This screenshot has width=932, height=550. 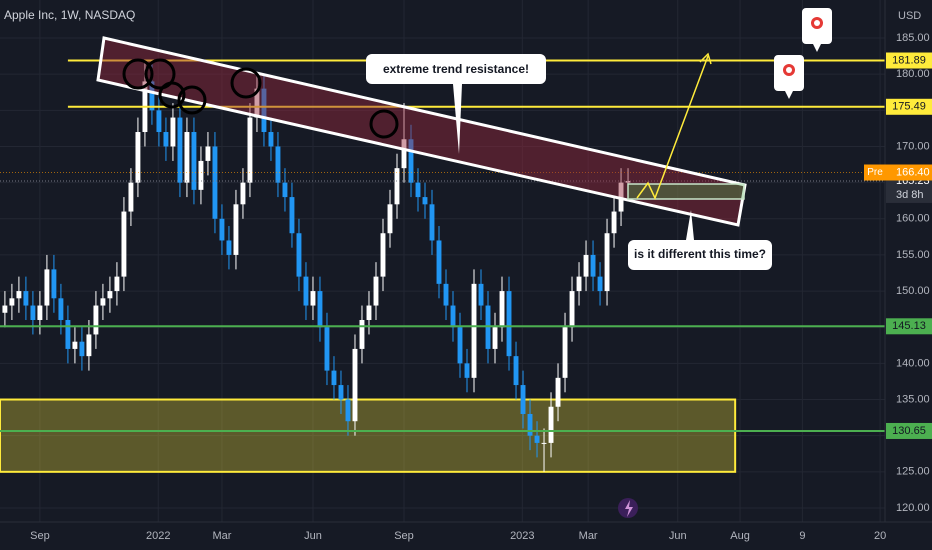 What do you see at coordinates (880, 536) in the screenshot?
I see `x-tick-label: 20` at bounding box center [880, 536].